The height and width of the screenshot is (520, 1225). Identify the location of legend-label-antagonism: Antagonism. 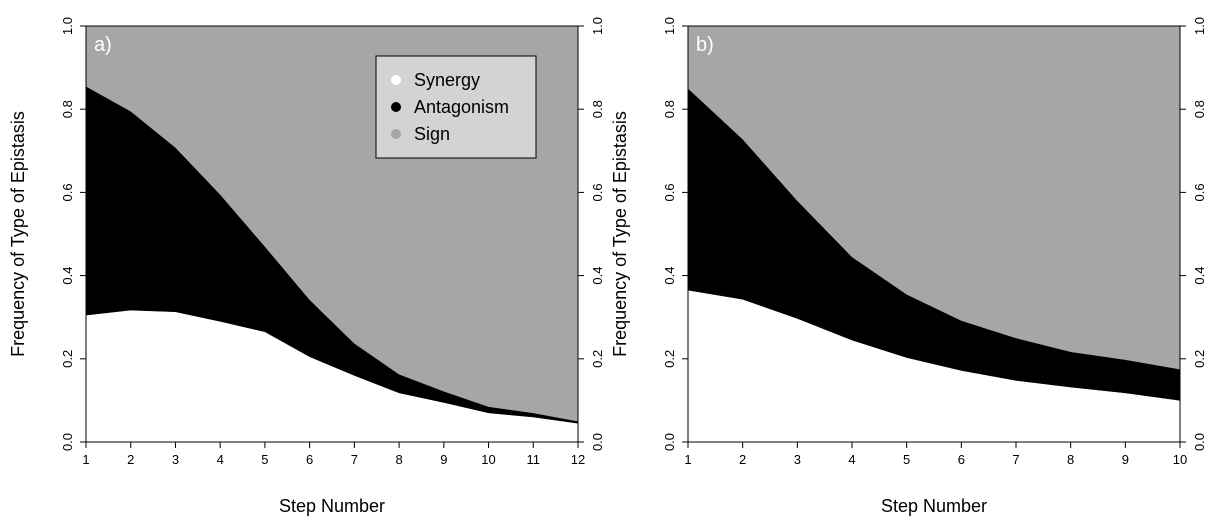
(461, 107).